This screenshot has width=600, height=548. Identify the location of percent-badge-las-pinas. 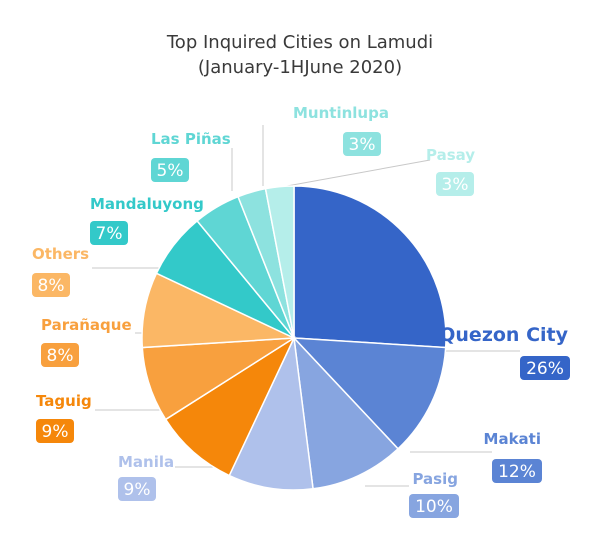
(170, 170).